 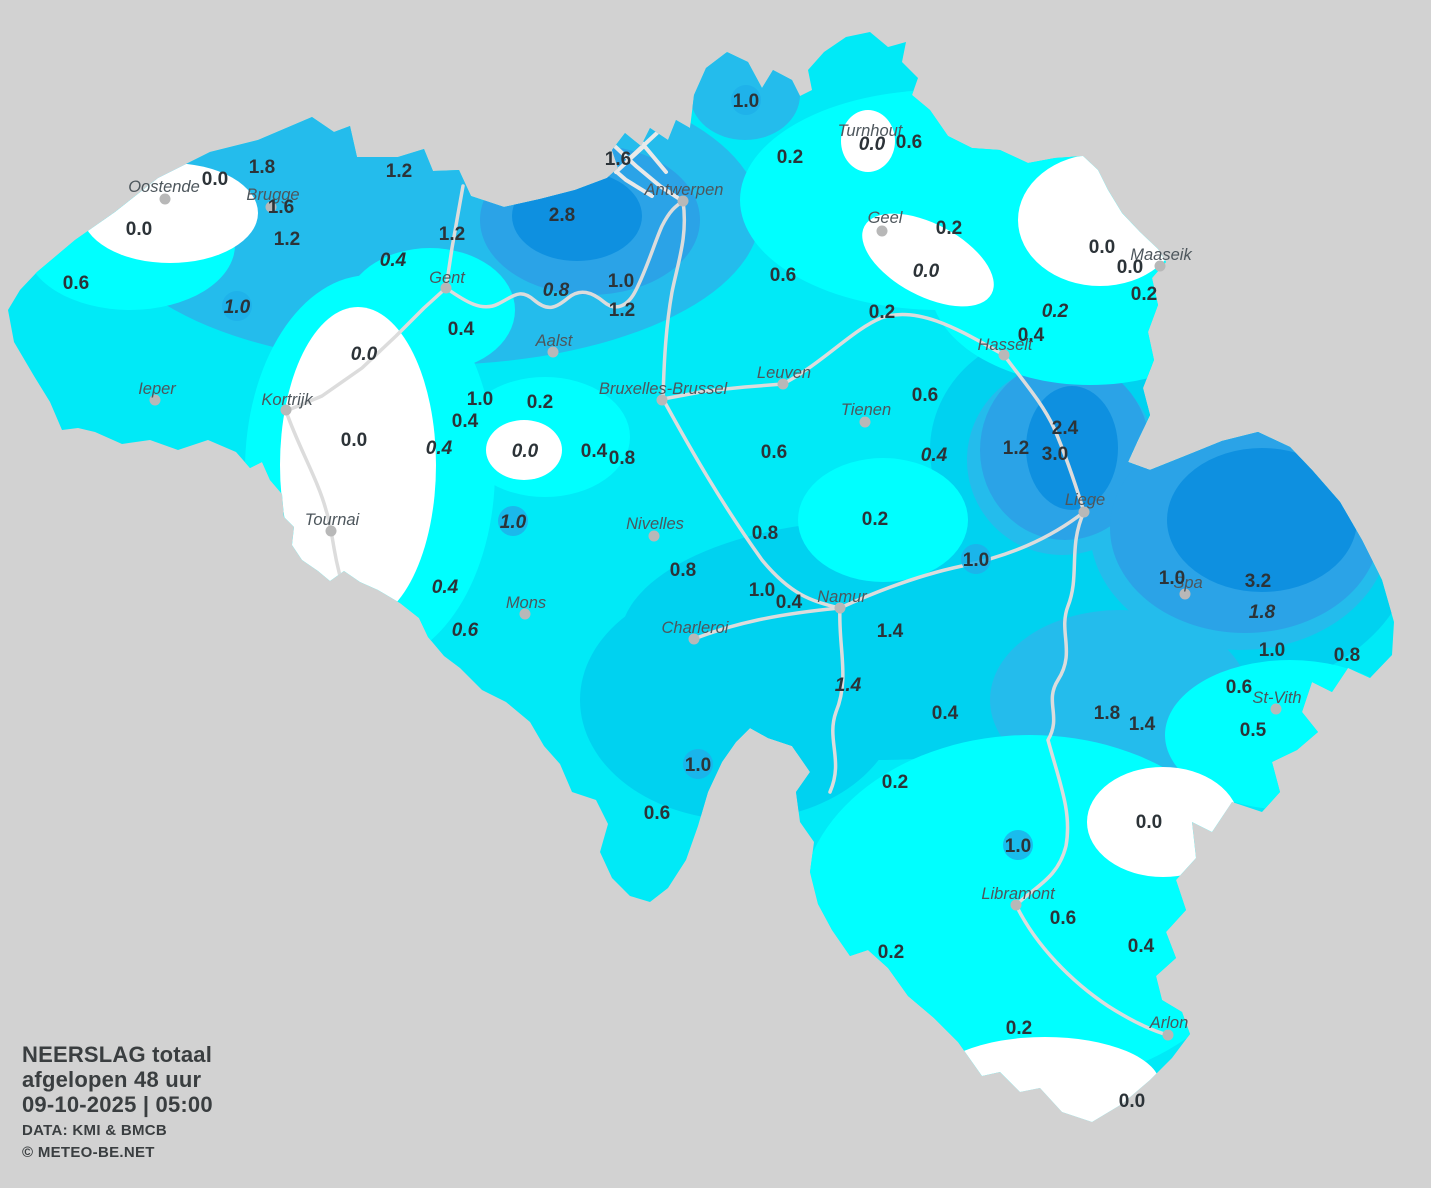 What do you see at coordinates (1065, 428) in the screenshot?
I see `precip-value: 2.4` at bounding box center [1065, 428].